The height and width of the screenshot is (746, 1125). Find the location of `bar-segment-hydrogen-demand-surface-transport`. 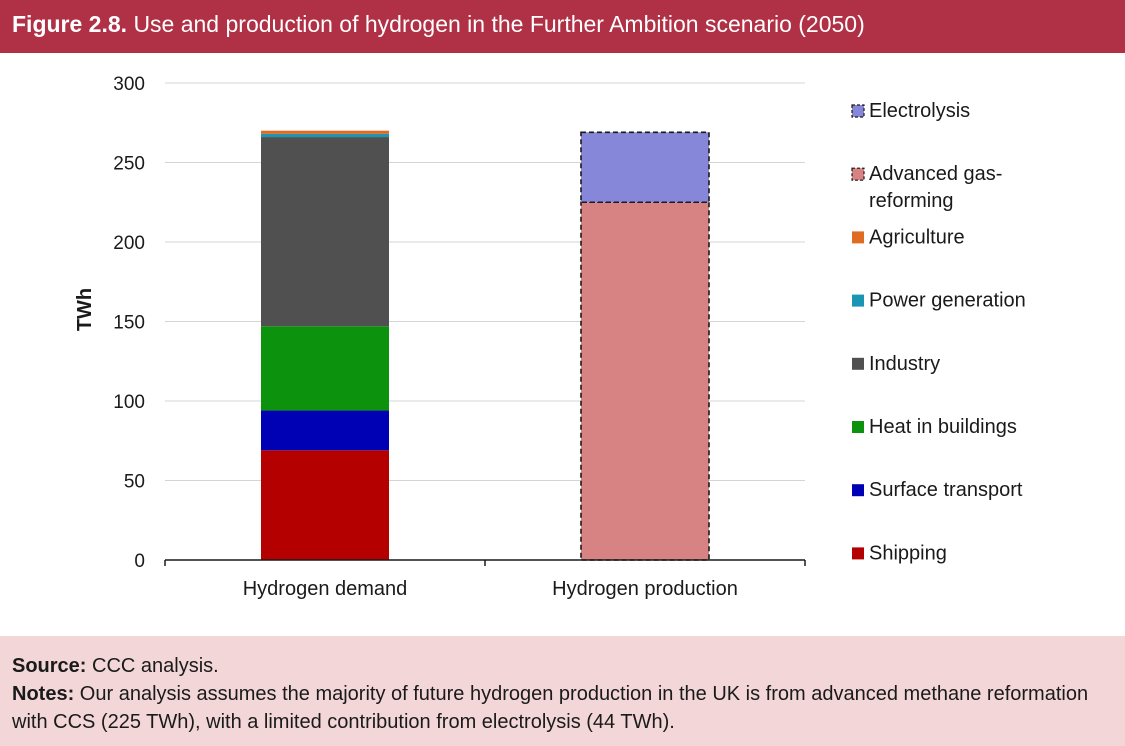

bar-segment-hydrogen-demand-surface-transport is located at coordinates (325, 430).